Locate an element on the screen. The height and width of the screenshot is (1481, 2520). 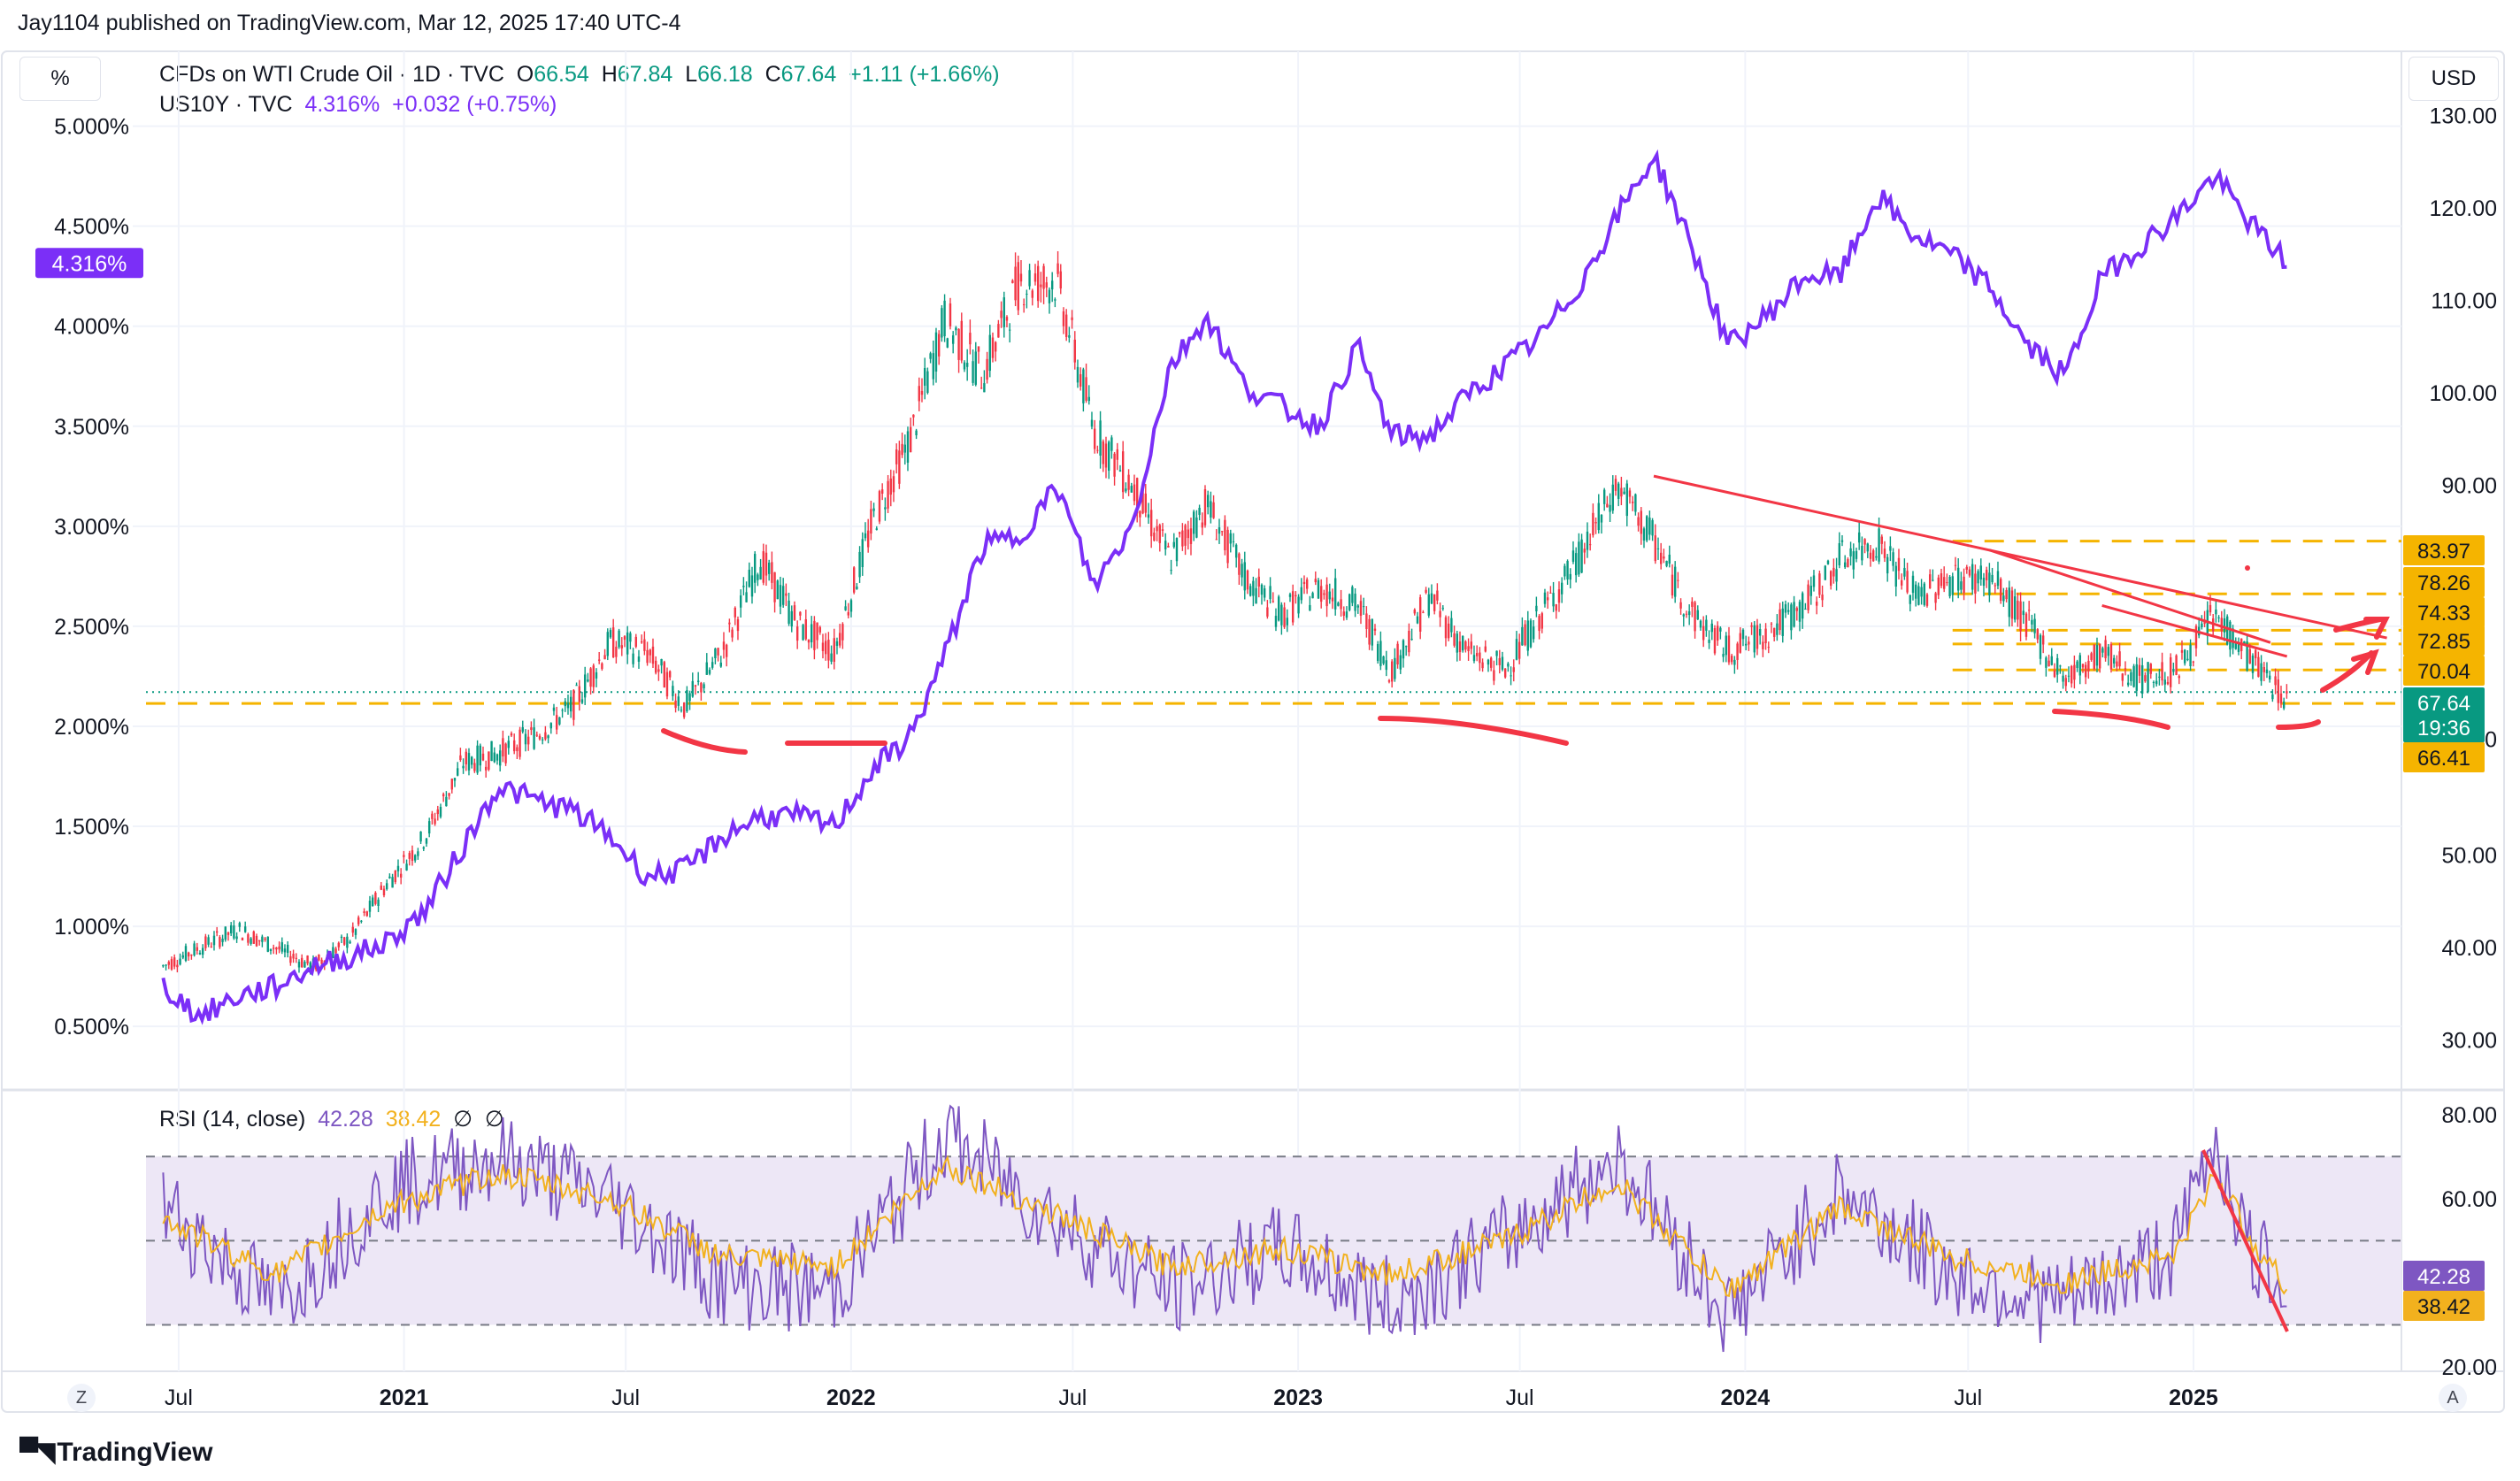
trendline-annotation is located at coordinates (2129, 596).